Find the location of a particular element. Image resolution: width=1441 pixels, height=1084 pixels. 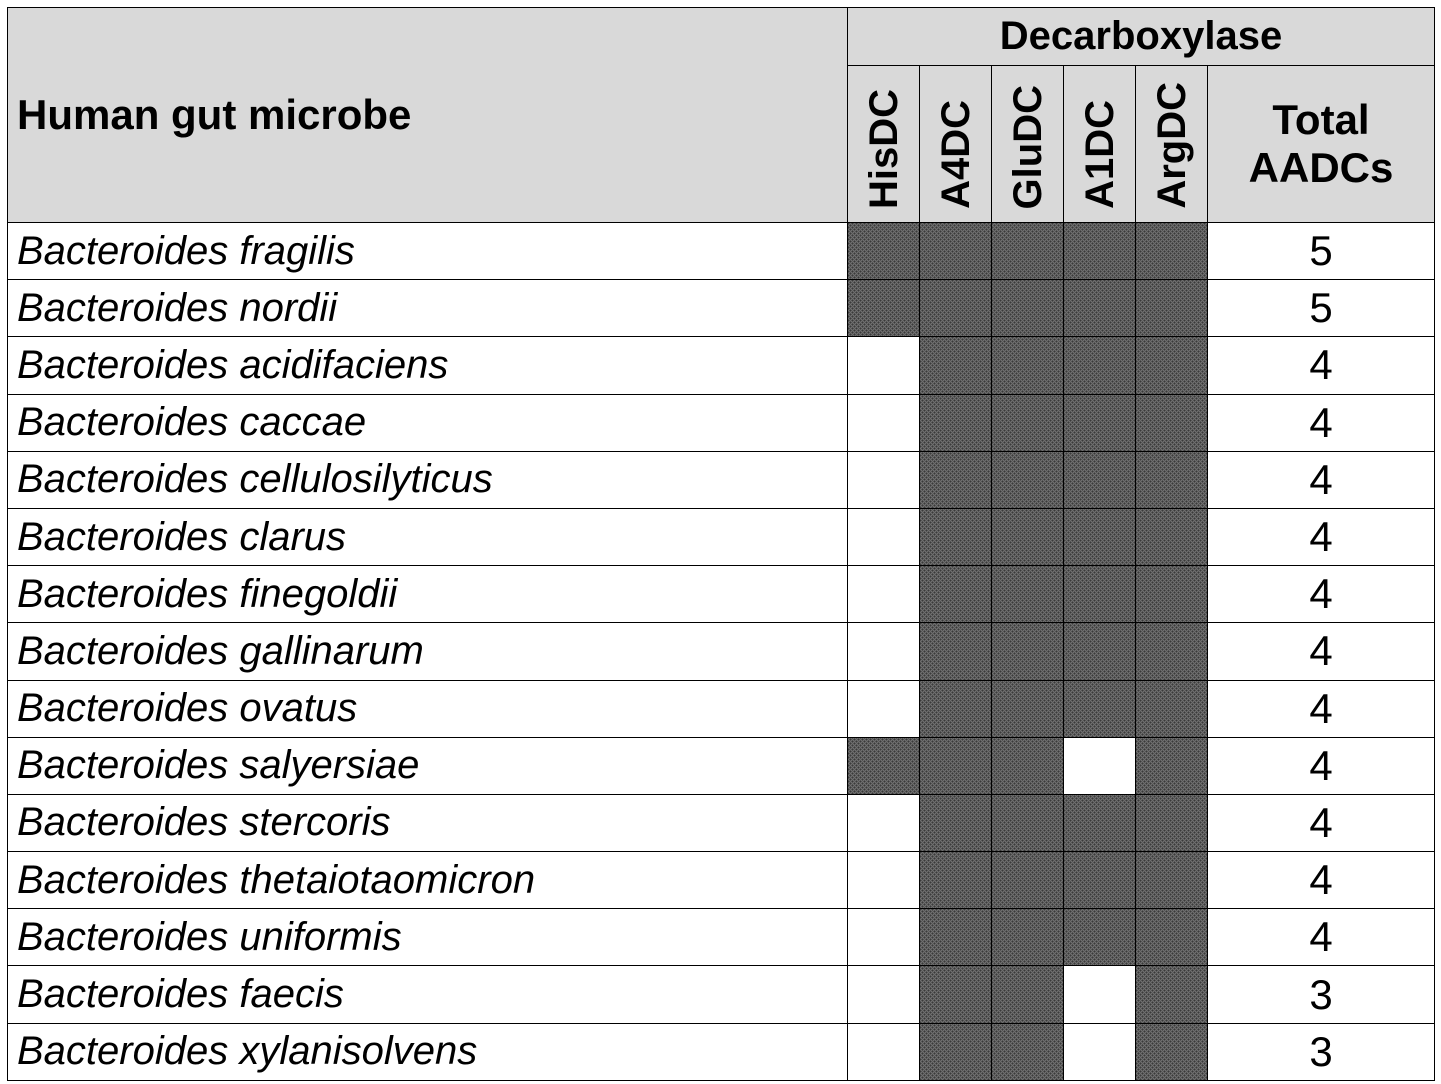

table-row: Bacteroides gallinarum 4 is located at coordinates (721, 651).